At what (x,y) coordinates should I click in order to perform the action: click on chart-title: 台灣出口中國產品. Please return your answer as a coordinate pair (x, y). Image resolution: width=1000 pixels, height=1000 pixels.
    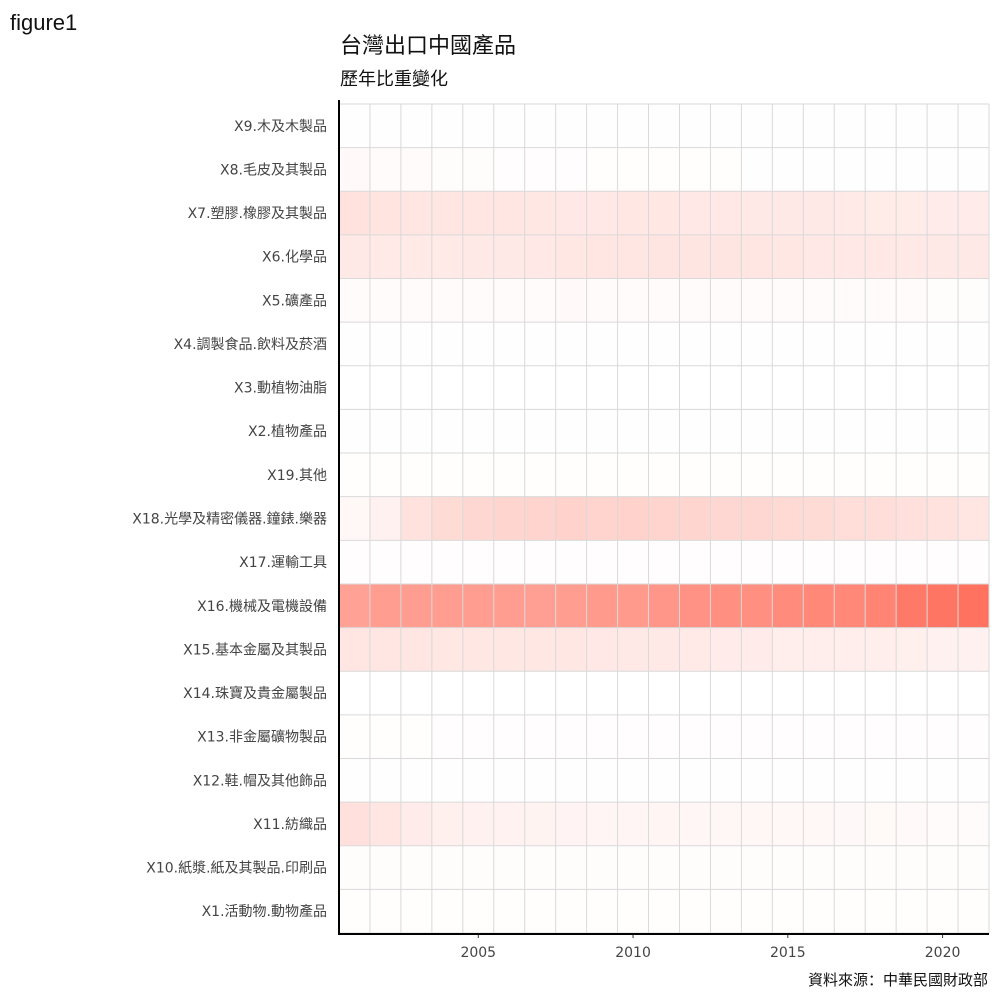
    Looking at the image, I should click on (428, 46).